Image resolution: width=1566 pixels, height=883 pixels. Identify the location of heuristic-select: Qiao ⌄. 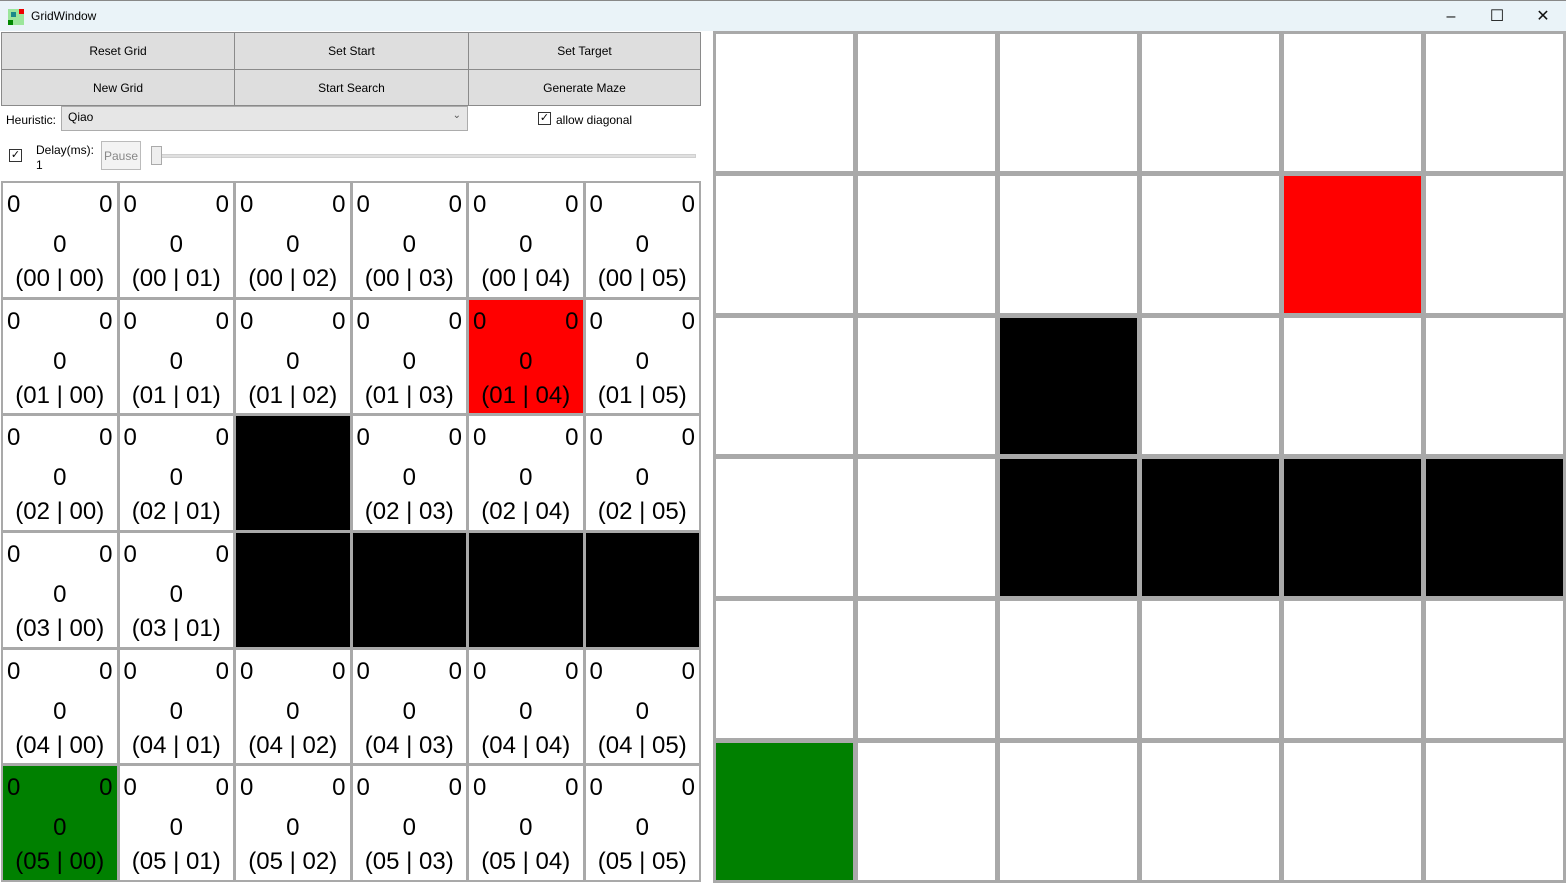
(264, 118).